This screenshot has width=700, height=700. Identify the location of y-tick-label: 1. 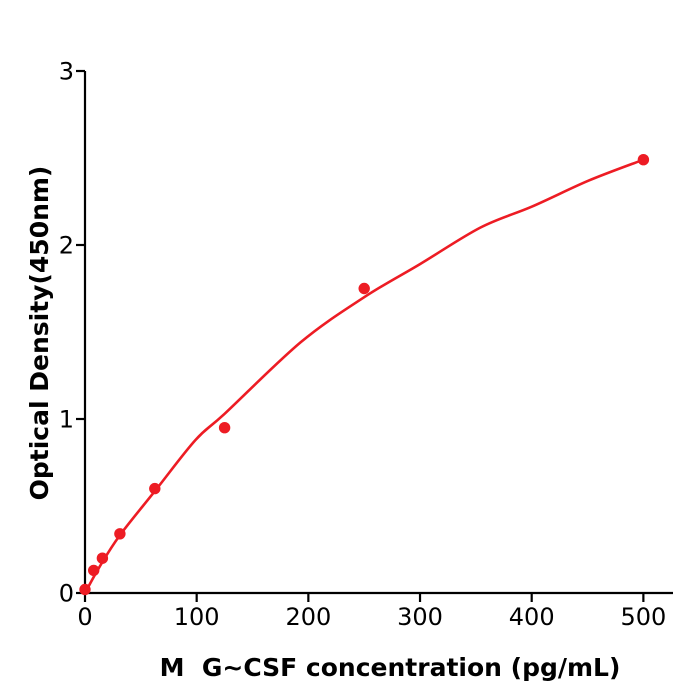
(66, 420).